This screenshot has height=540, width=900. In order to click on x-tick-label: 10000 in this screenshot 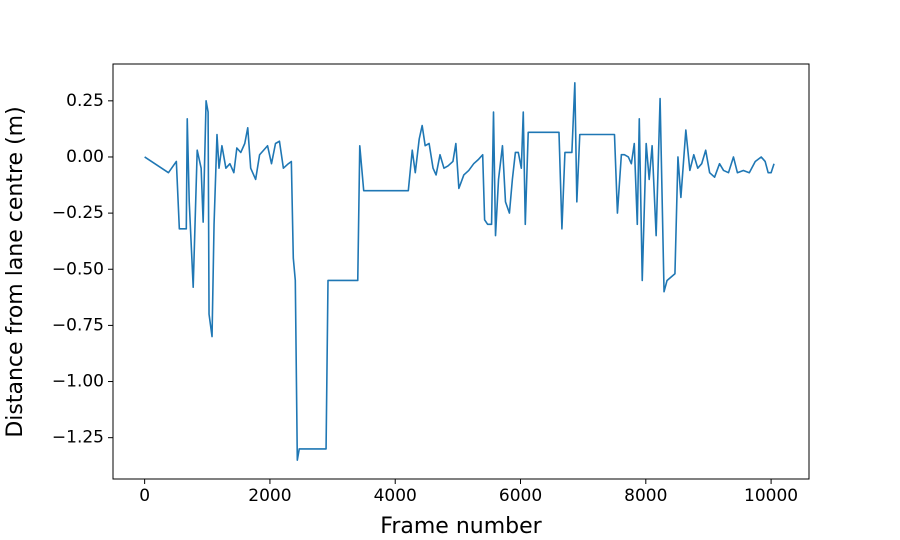, I will do `click(771, 496)`.